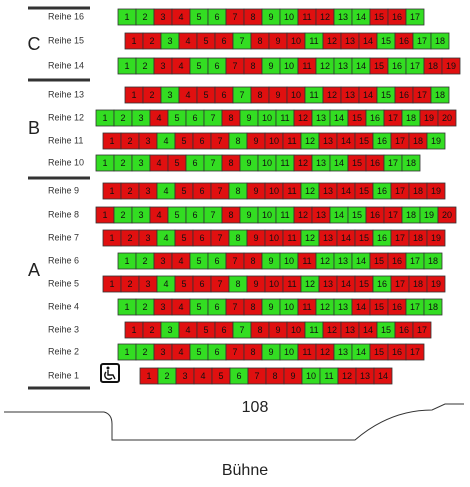 The image size is (470, 487). I want to click on row-label: Reihe 3, so click(63, 329).